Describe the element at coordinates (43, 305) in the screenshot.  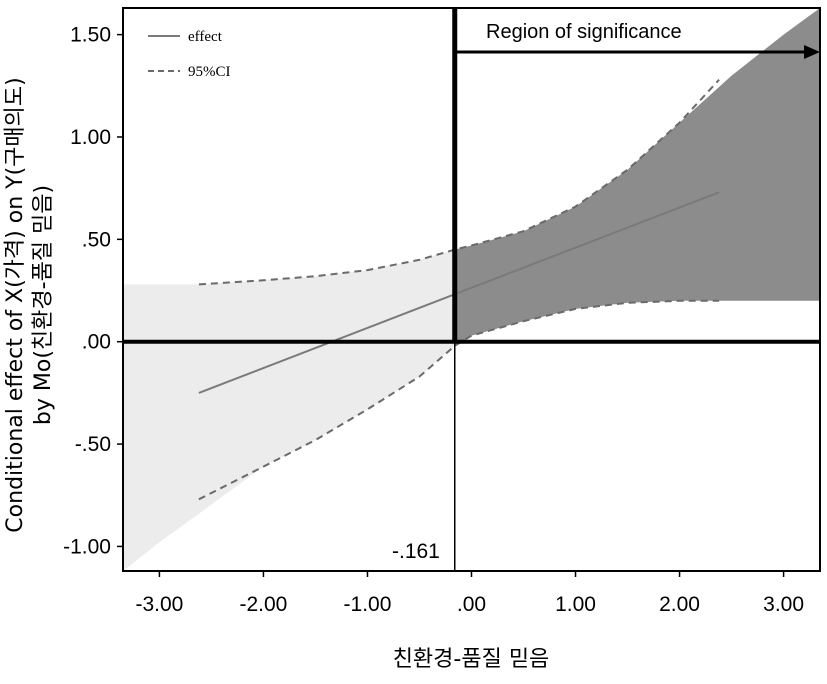
I see `y-axis-title-line2: by Mo(친환경-품질 믿음)` at that location.